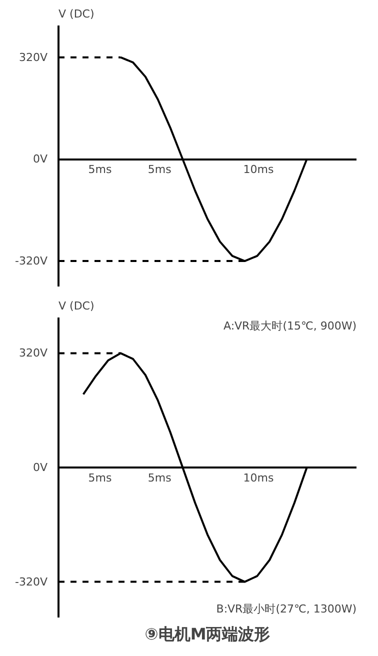 This screenshot has width=378, height=656. Describe the element at coordinates (286, 609) in the screenshot. I see `annotation: B:VR最小时(27℃, 1300W)` at that location.